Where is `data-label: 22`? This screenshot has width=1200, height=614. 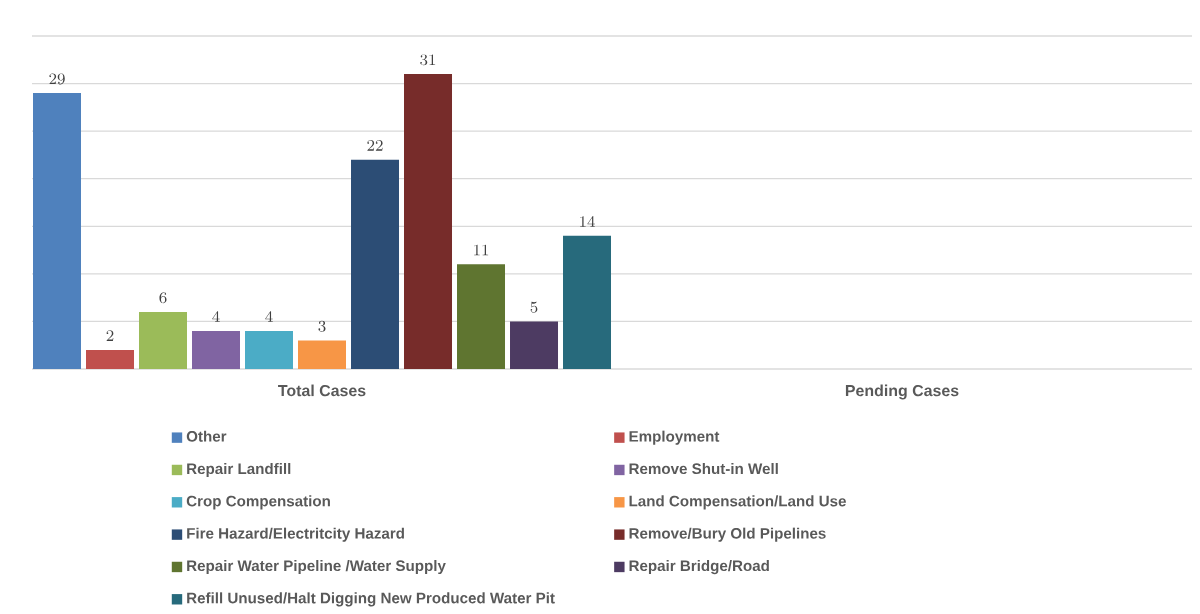 data-label: 22 is located at coordinates (375, 145).